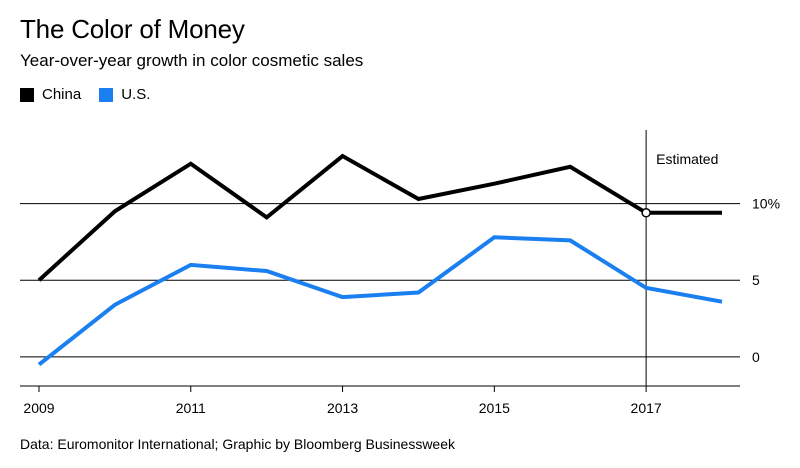 This screenshot has height=468, width=800. I want to click on x-tick-label-2011: 2011, so click(191, 408).